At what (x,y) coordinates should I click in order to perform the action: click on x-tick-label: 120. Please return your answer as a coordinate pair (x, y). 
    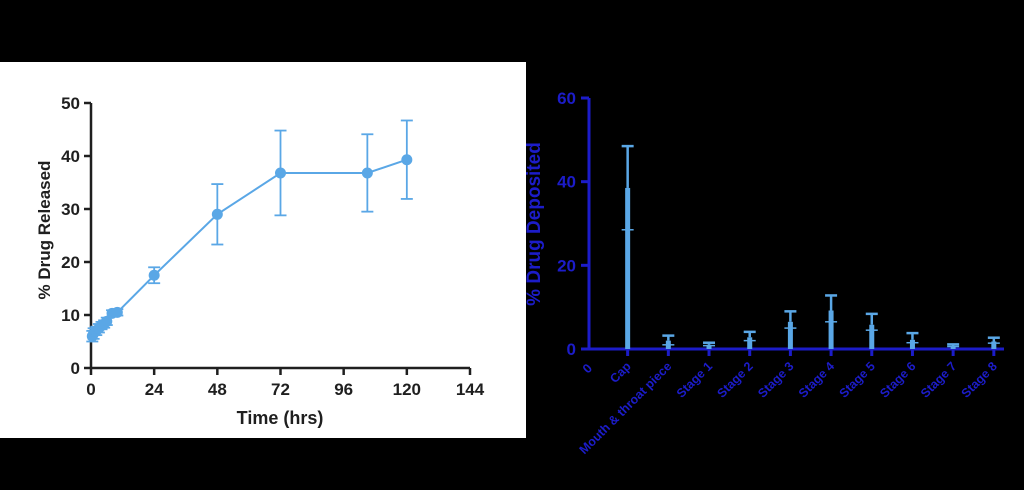
    Looking at the image, I should click on (407, 389).